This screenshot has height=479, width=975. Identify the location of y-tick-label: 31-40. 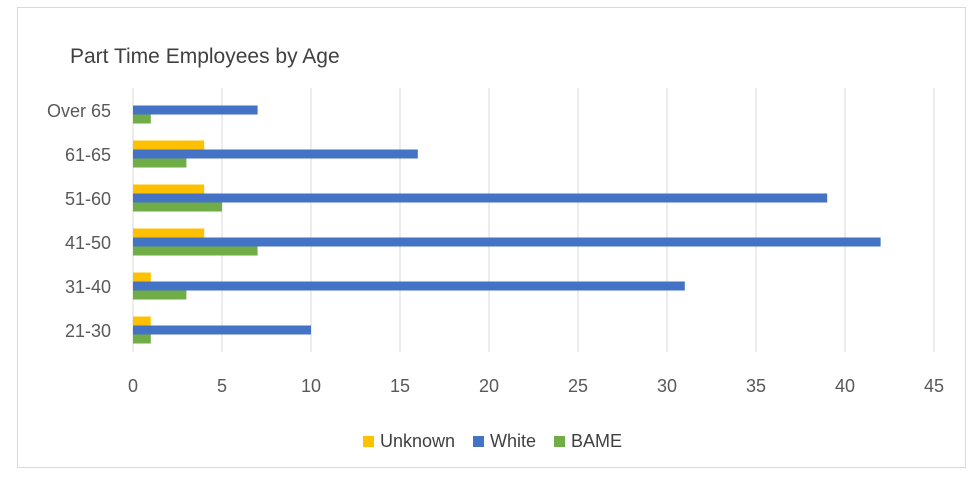
(88, 287).